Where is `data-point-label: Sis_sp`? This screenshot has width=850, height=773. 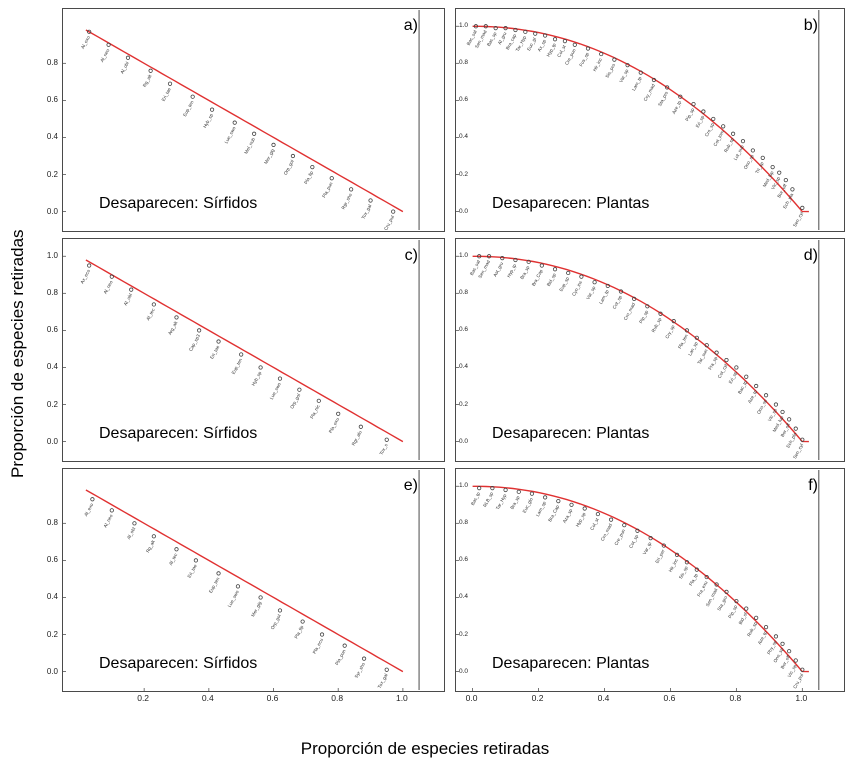 data-point-label: Sis_sp is located at coordinates (683, 572).